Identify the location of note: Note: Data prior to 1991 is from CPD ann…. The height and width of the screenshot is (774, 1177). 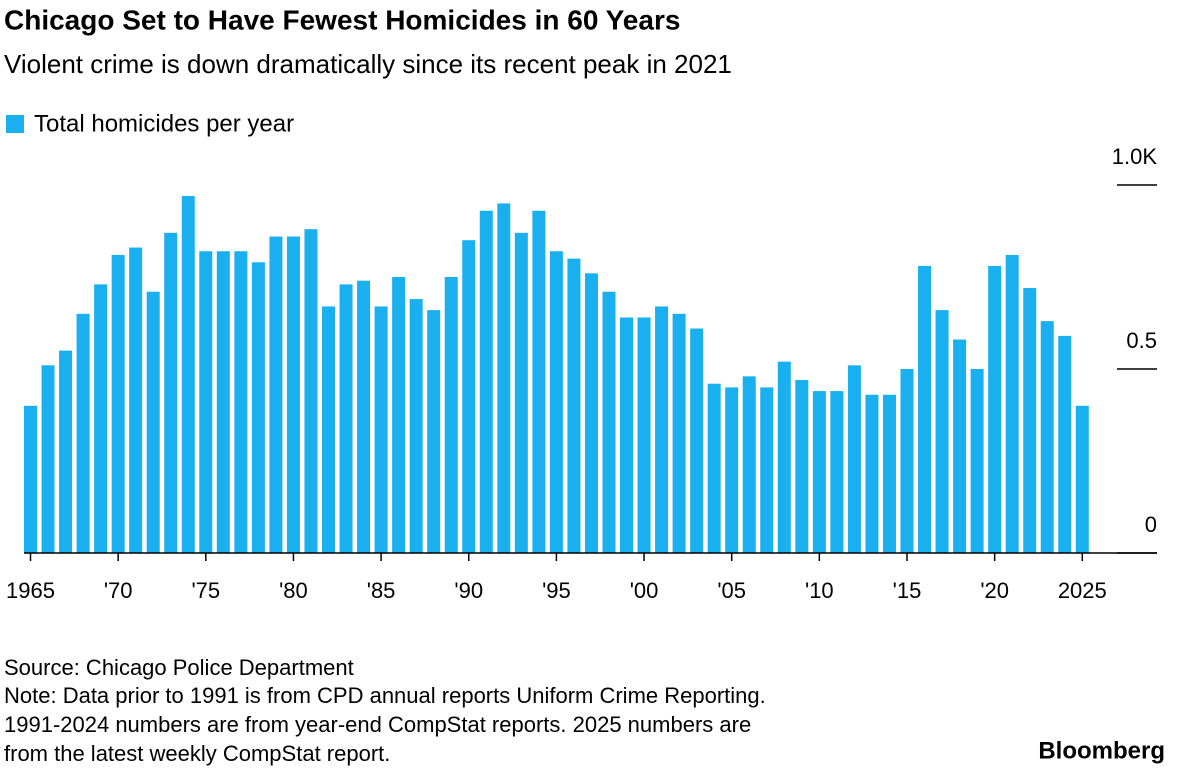
(385, 695).